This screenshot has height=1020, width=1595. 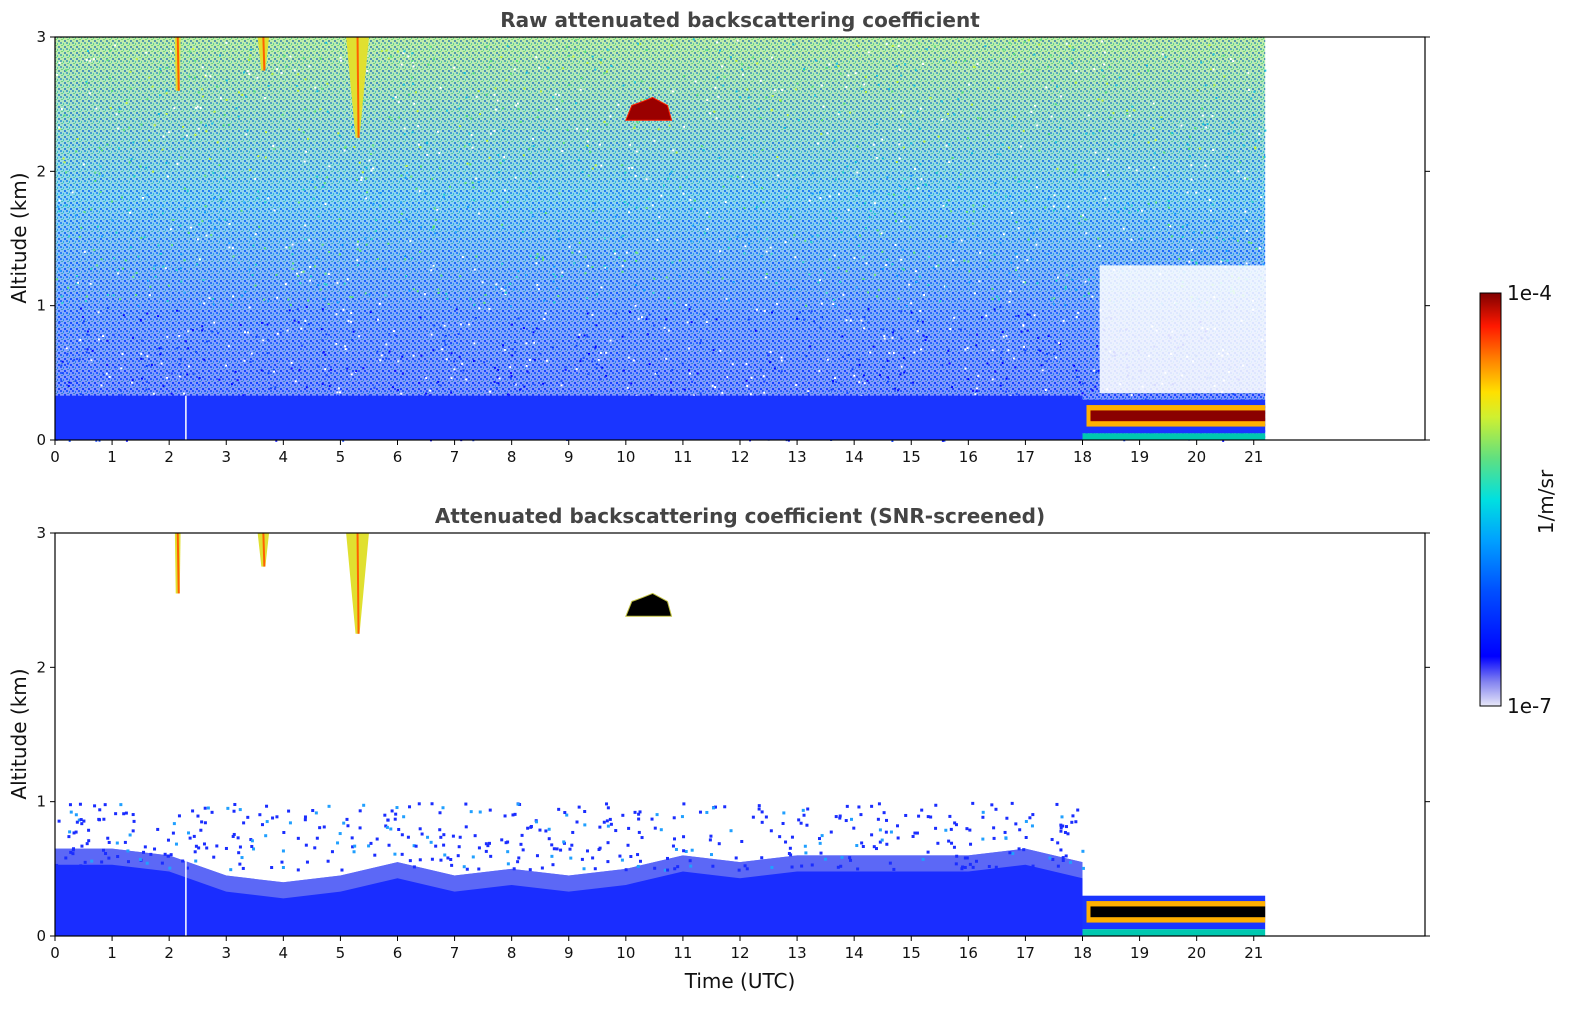 What do you see at coordinates (649, 108) in the screenshot?
I see `cloud` at bounding box center [649, 108].